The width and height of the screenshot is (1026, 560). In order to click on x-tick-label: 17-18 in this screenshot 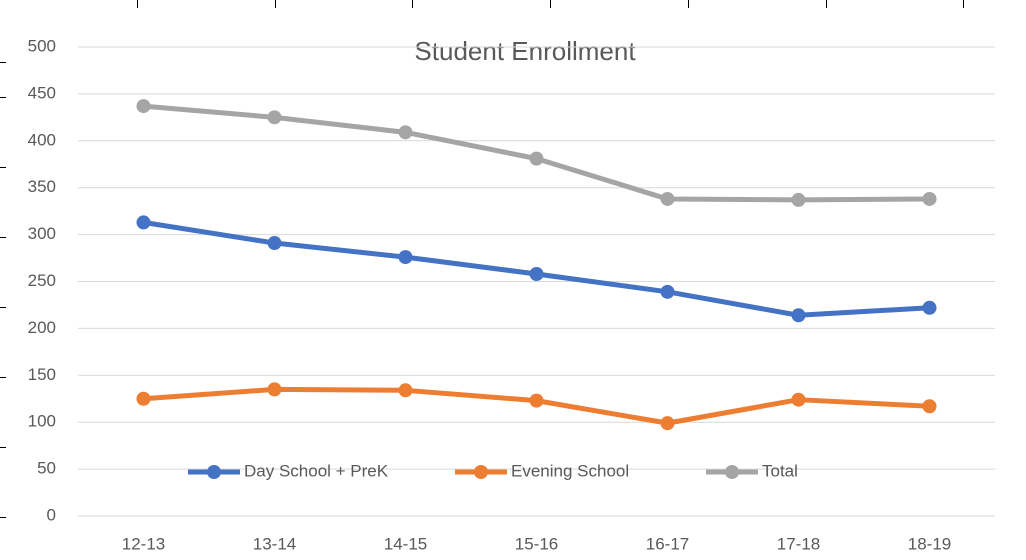, I will do `click(798, 543)`.